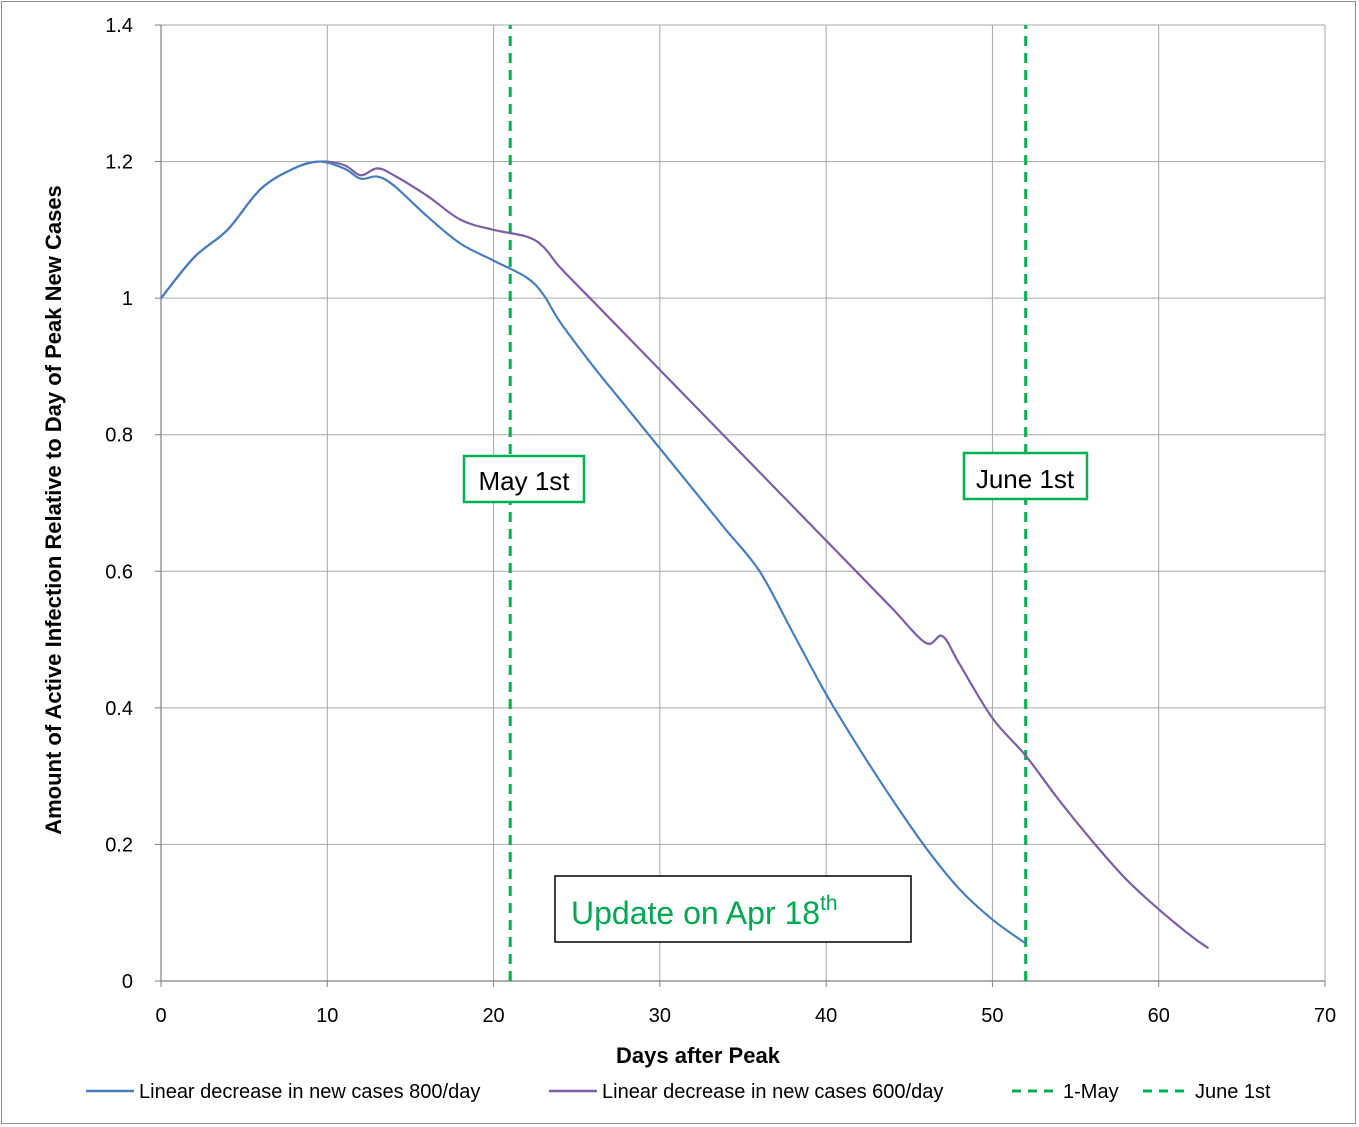 The image size is (1359, 1127). What do you see at coordinates (660, 1016) in the screenshot?
I see `x-tick-label: 30` at bounding box center [660, 1016].